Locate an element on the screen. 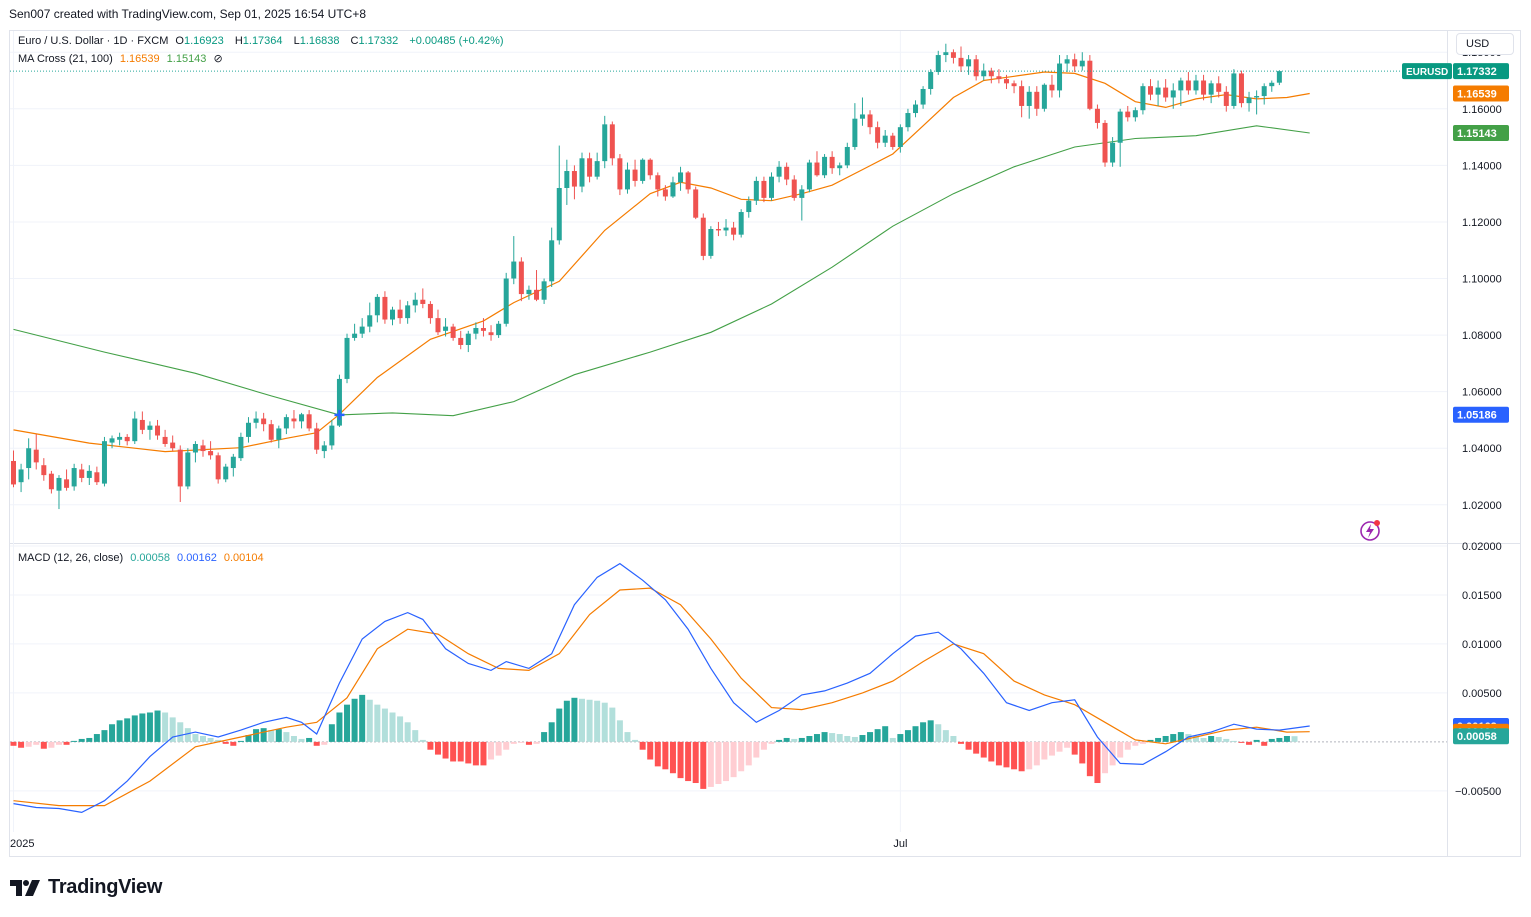 Image resolution: width=1531 pixels, height=917 pixels. lightning-icon is located at coordinates (1370, 531).